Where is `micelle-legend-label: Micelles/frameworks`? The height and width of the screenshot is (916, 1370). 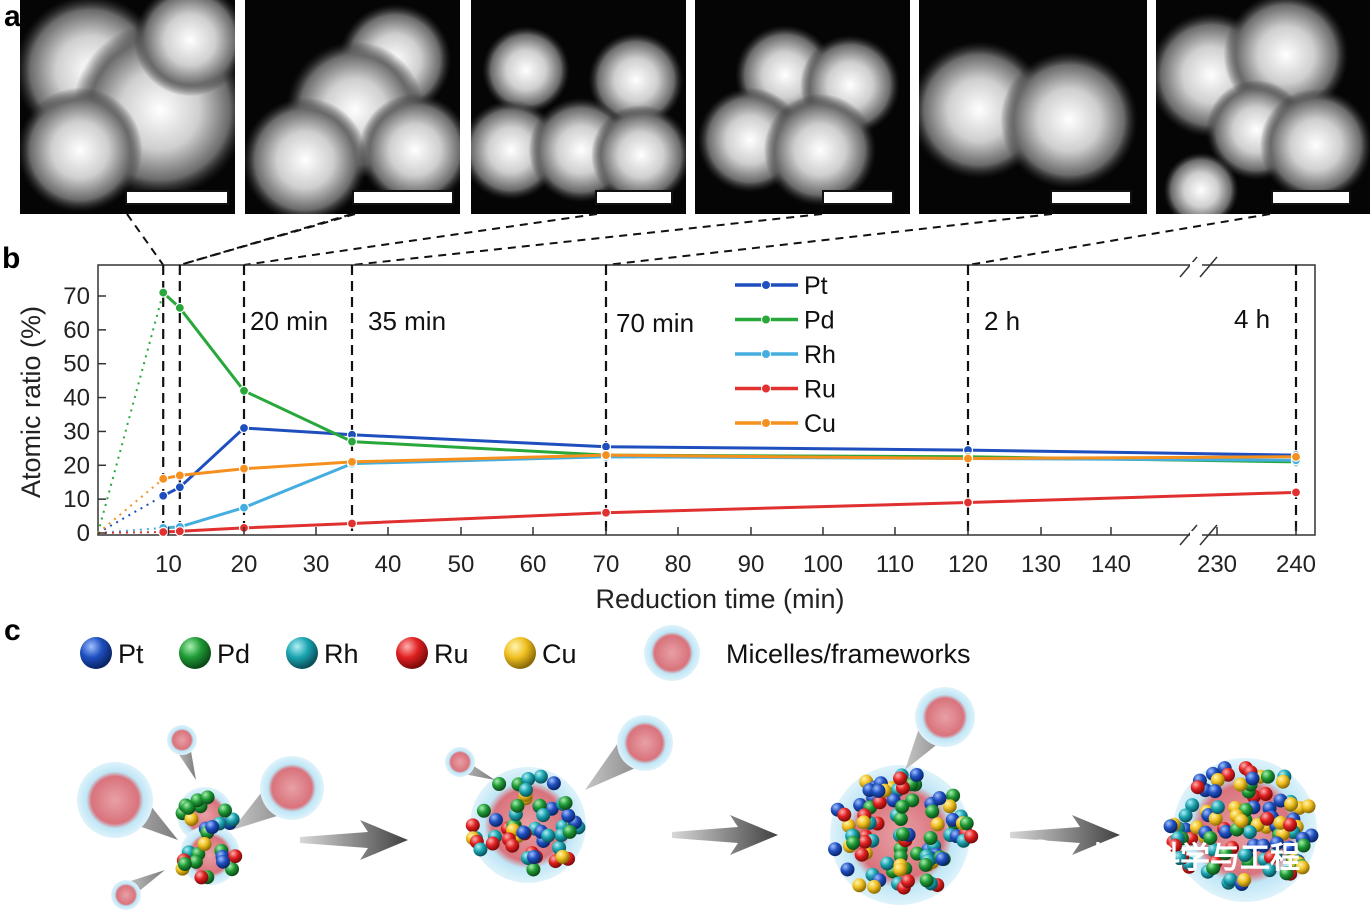 micelle-legend-label: Micelles/frameworks is located at coordinates (848, 654).